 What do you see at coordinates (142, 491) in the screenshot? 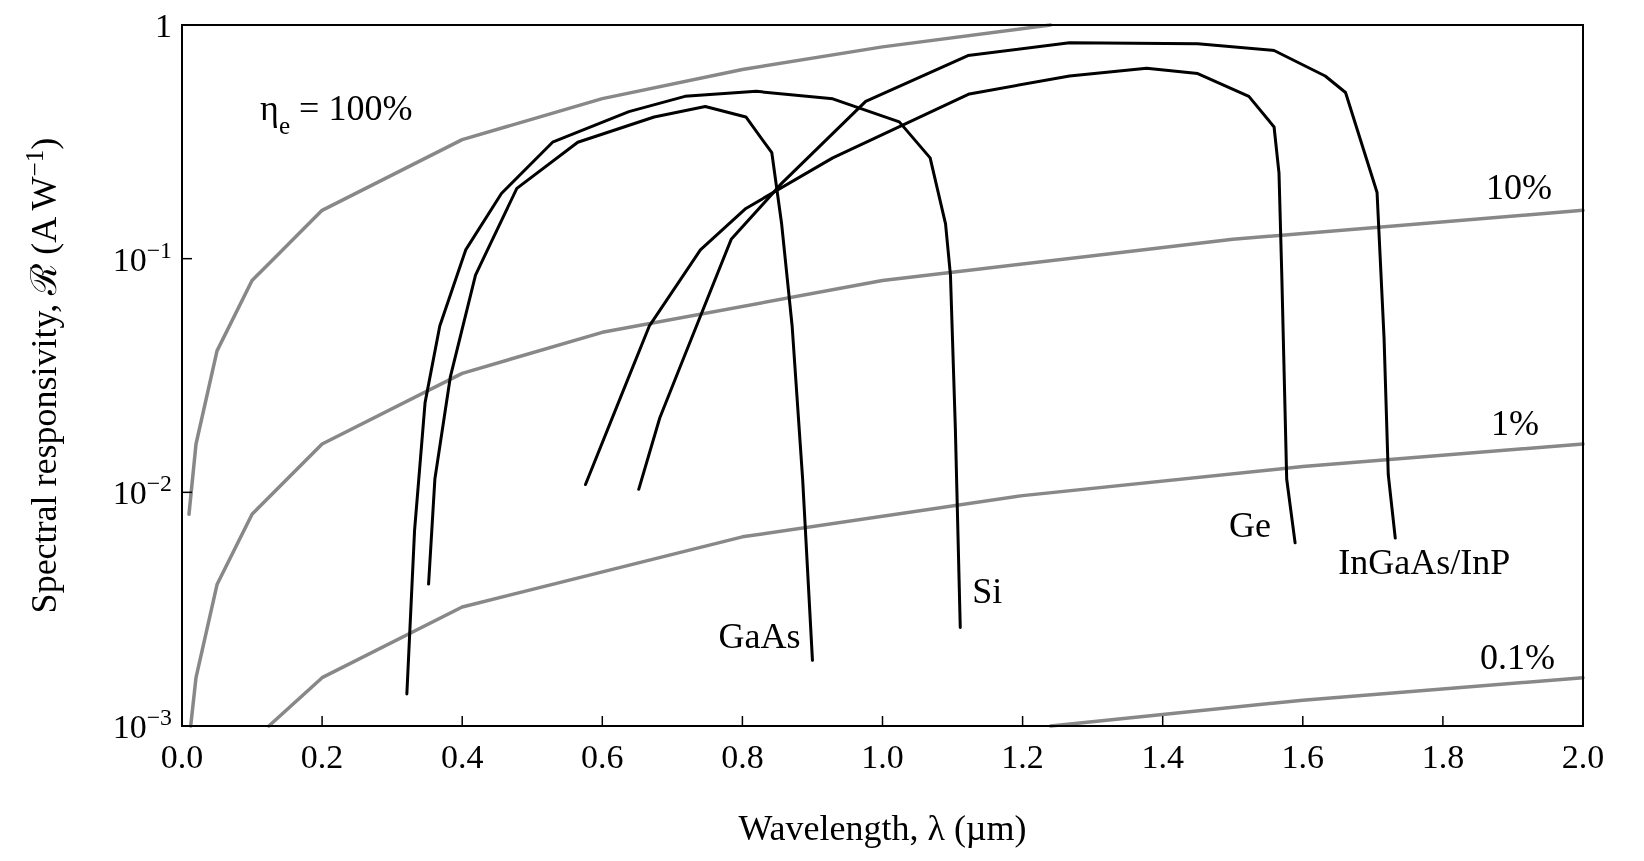
I see `y-tick-label: 10$^{−2}$` at bounding box center [142, 491].